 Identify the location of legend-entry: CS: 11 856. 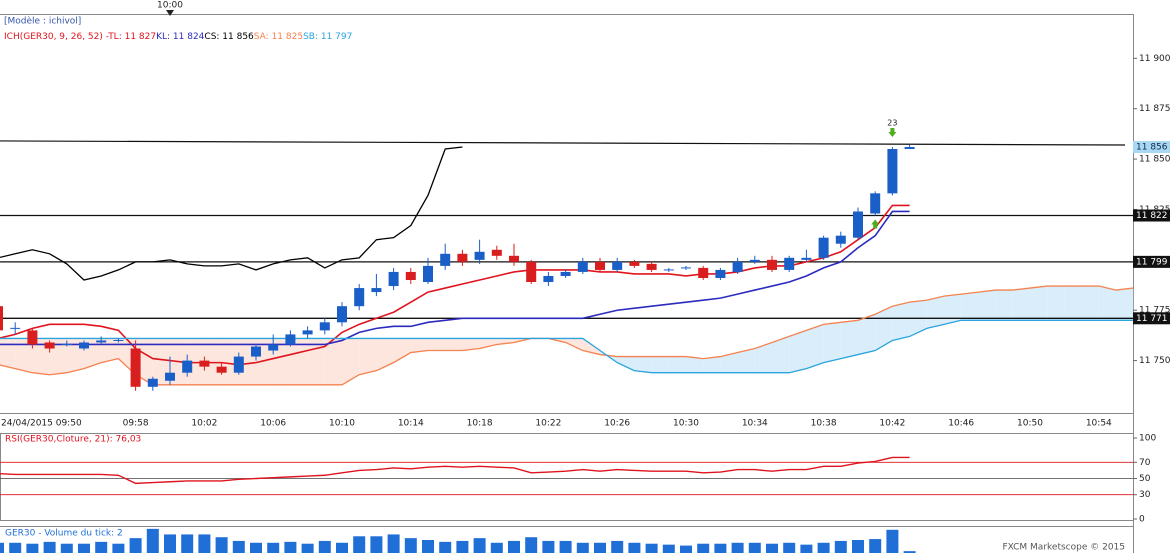
(229, 37).